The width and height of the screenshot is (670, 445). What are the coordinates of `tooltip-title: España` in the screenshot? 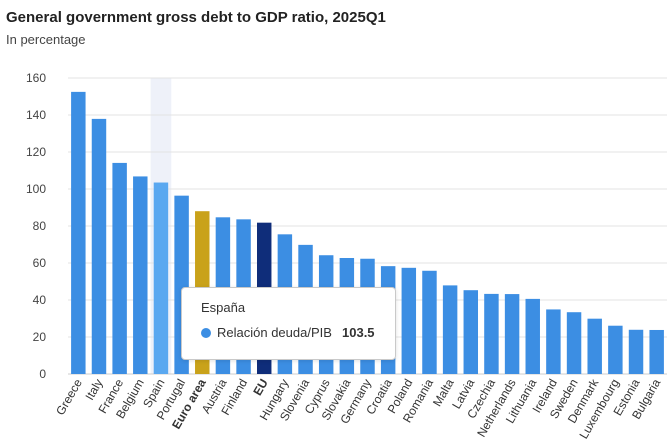 It's located at (223, 307).